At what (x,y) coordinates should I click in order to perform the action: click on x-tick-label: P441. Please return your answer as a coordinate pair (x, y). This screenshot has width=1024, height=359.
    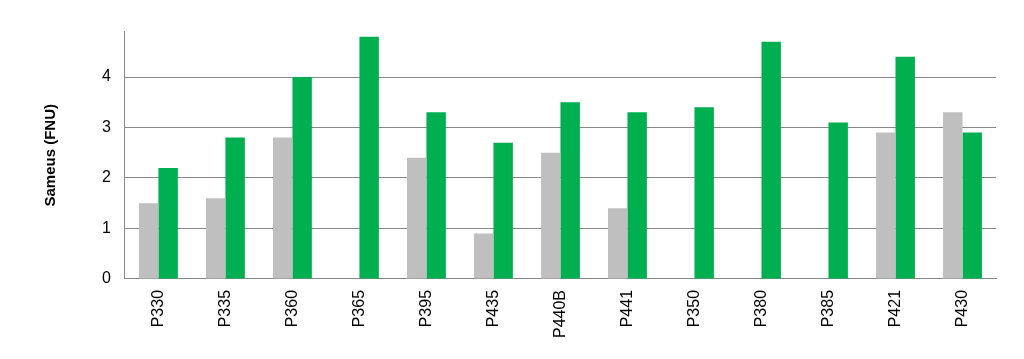
    Looking at the image, I should click on (626, 308).